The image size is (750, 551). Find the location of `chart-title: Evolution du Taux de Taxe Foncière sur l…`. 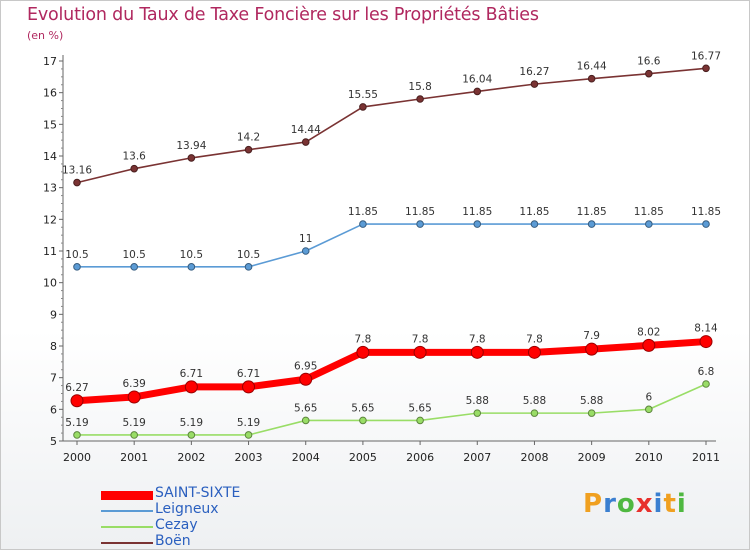

chart-title: Evolution du Taux de Taxe Foncière sur l… is located at coordinates (283, 15).